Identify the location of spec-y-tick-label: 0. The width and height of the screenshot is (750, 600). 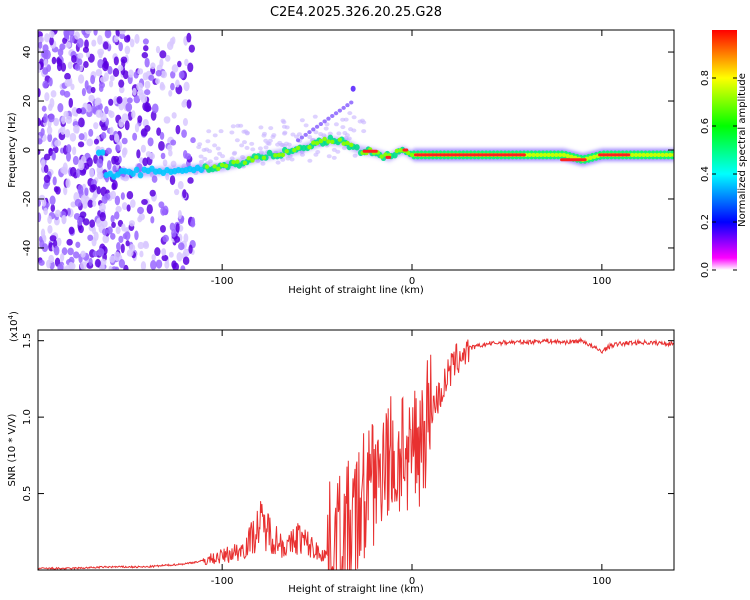
(27, 150).